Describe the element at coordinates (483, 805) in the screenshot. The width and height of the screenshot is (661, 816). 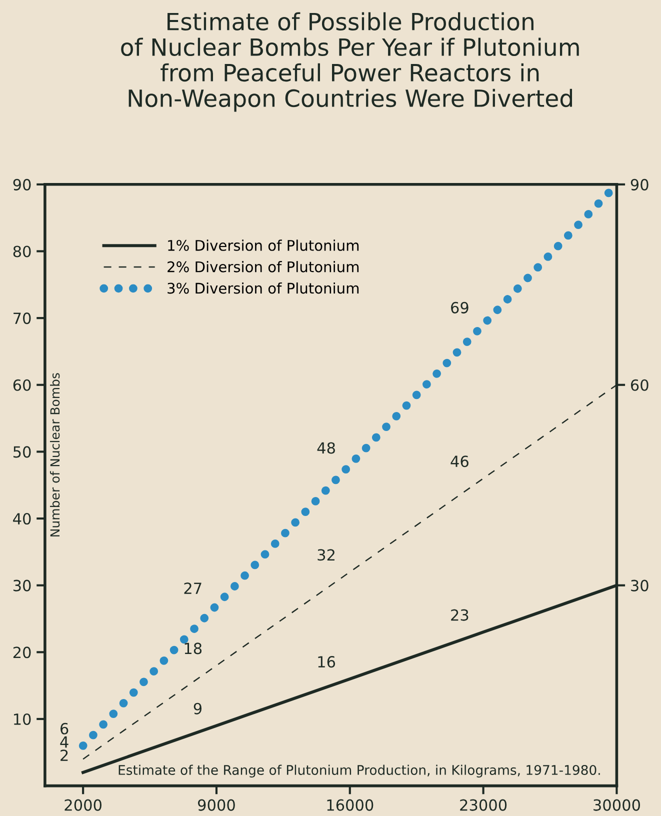
I see `x-tick-label: 23000` at that location.